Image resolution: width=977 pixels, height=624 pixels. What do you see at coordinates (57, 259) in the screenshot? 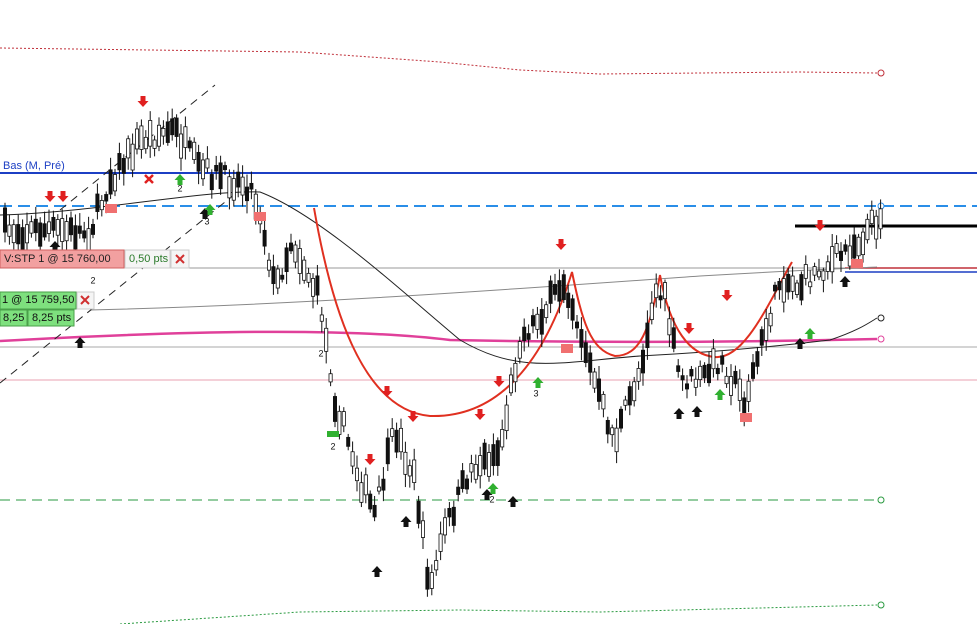
I see `order-label: V:STP 1 @ 15 760,00` at bounding box center [57, 259].